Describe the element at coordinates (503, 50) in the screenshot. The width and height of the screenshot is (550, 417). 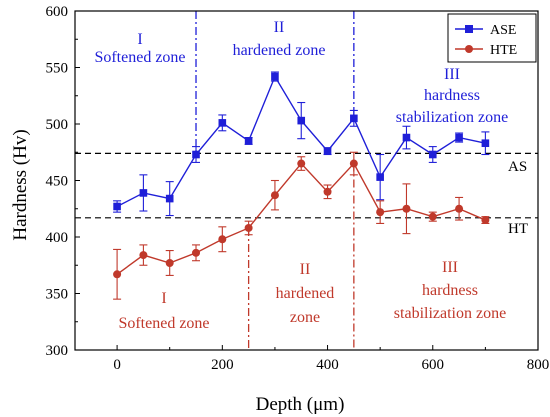
I see `legend-label-hte: HTE` at that location.